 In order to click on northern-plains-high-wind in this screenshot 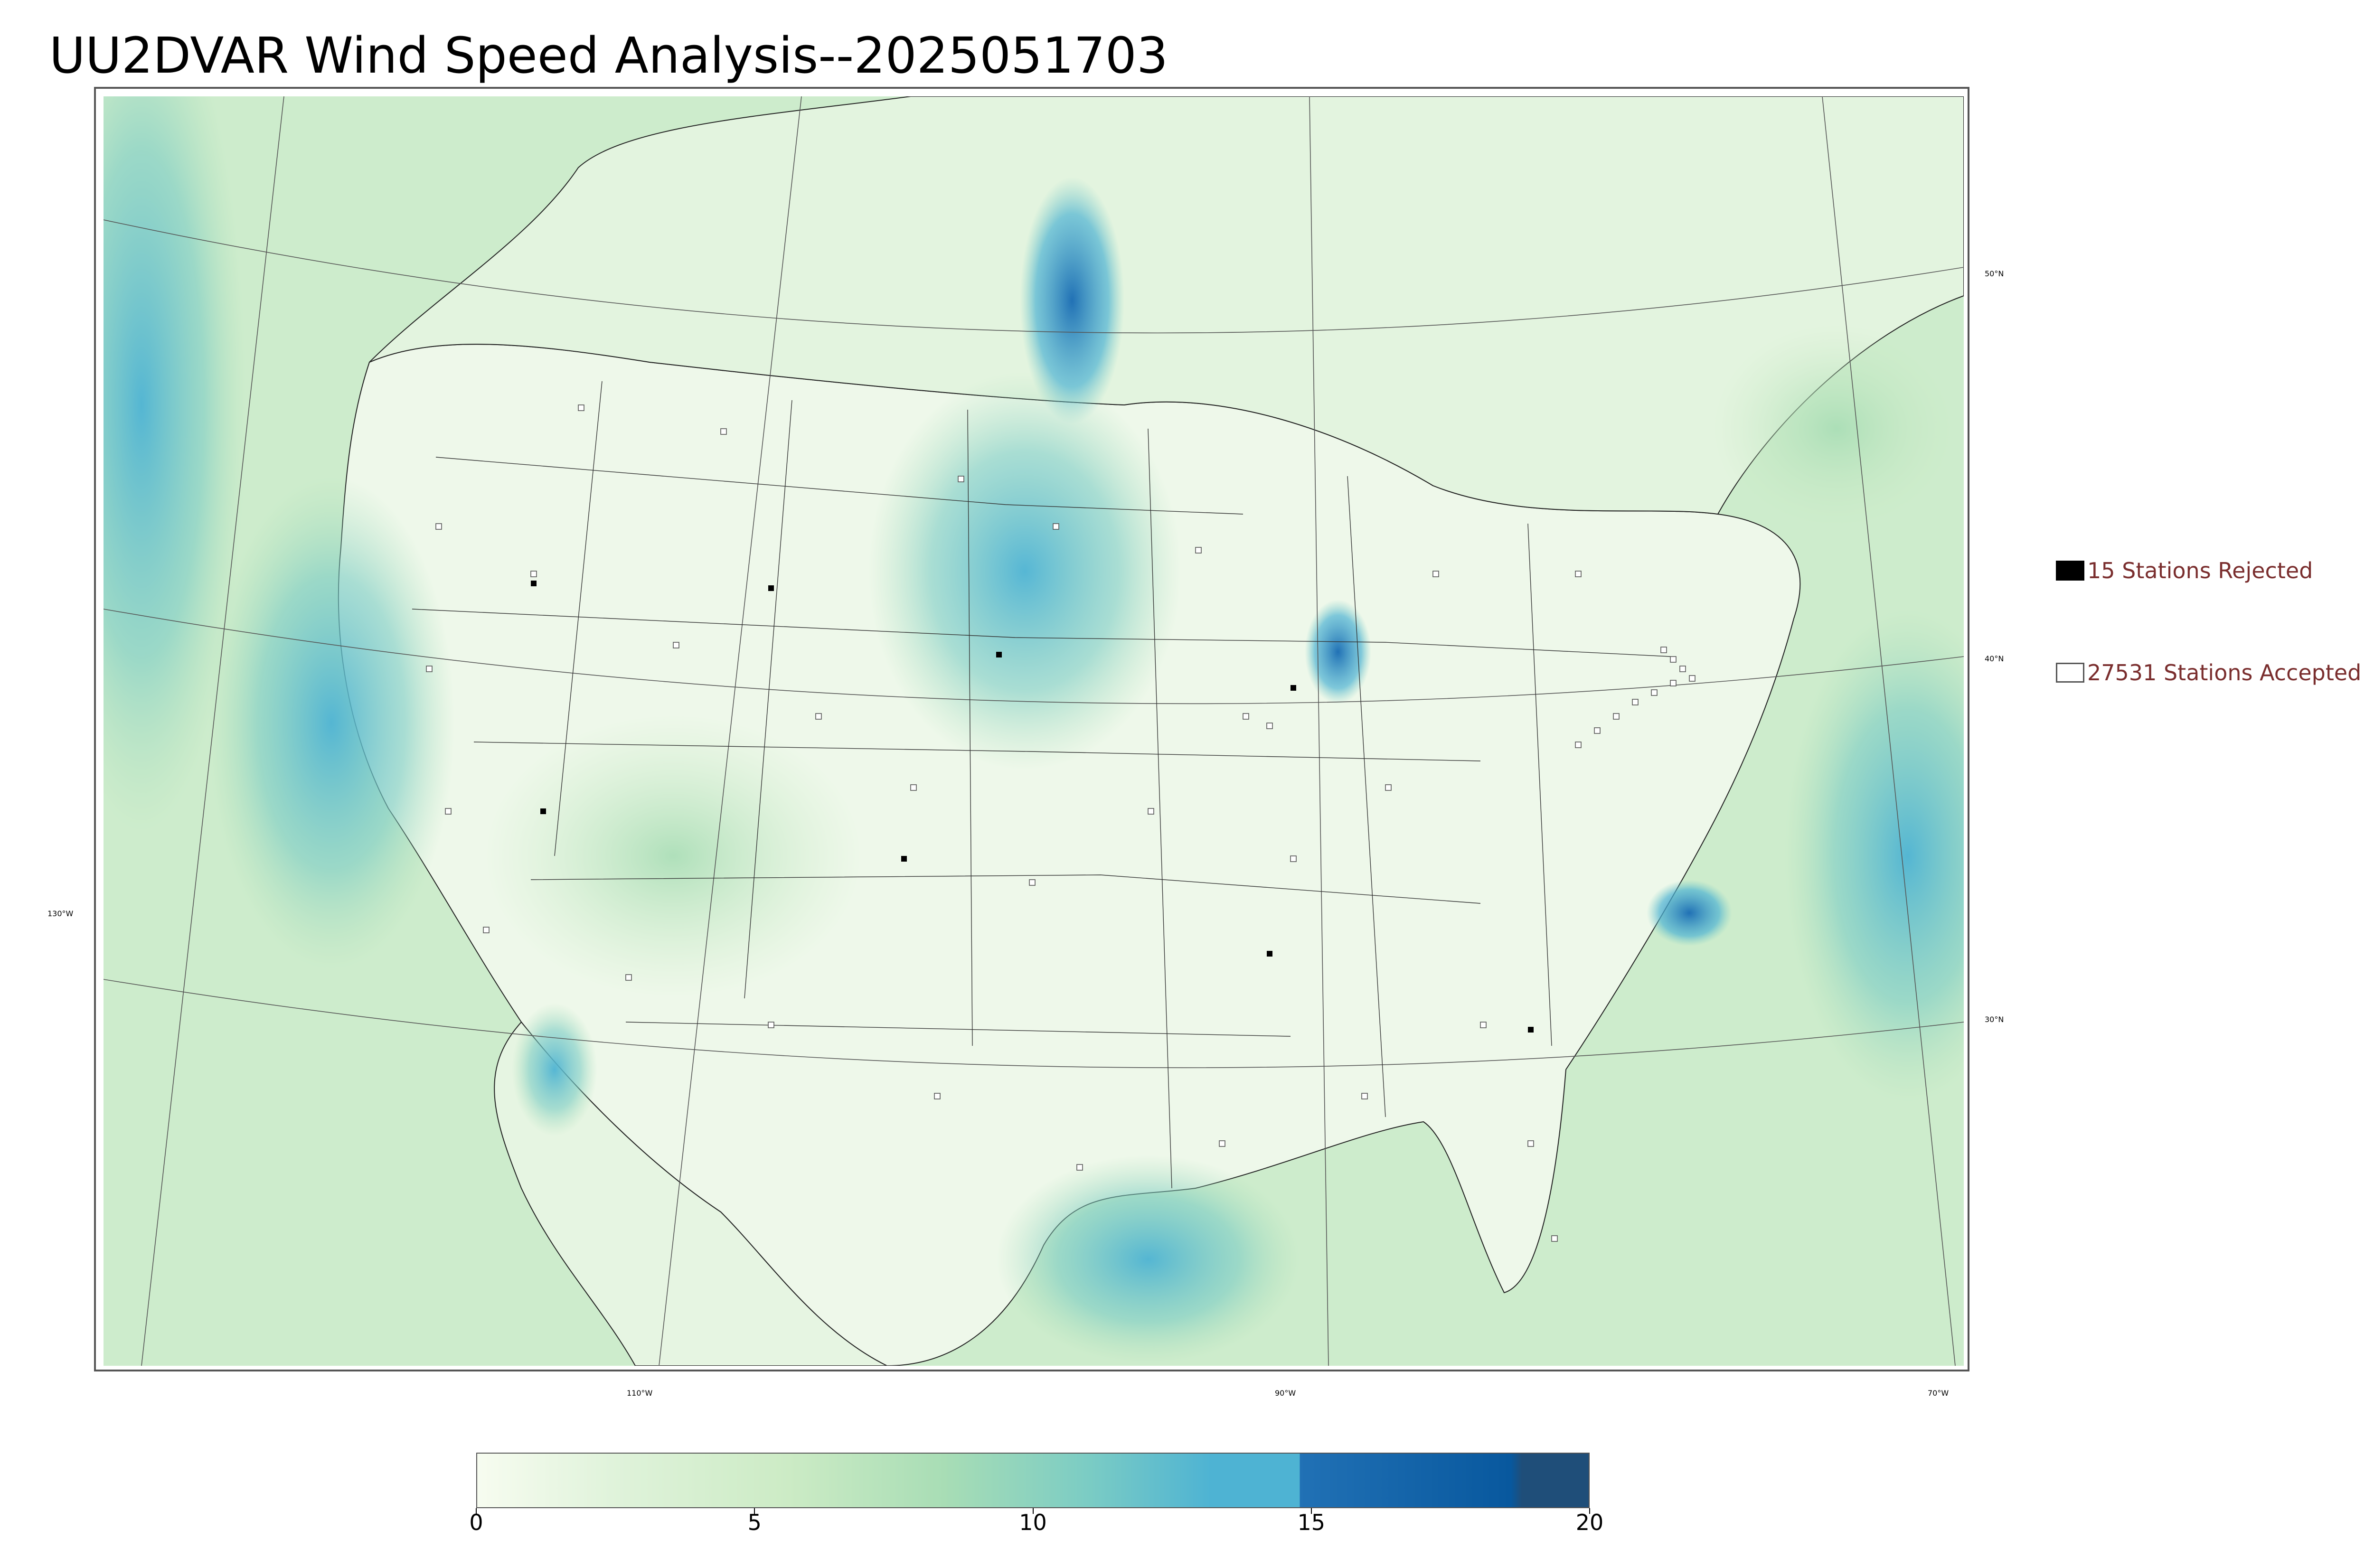, I will do `click(1024, 571)`.